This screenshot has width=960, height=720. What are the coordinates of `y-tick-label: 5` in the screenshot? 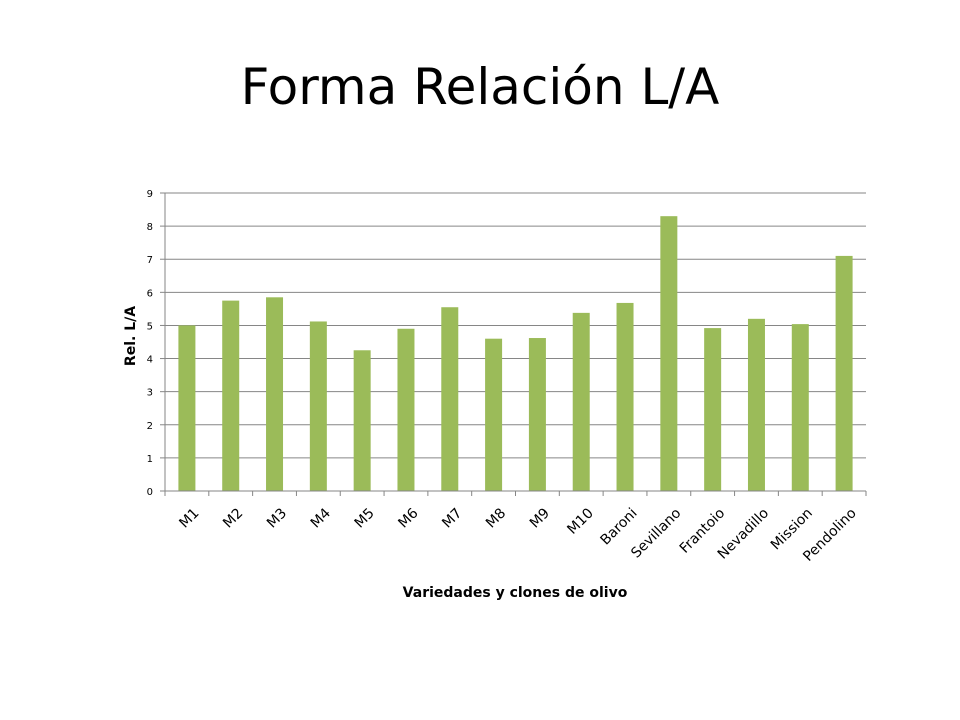 It's located at (150, 326).